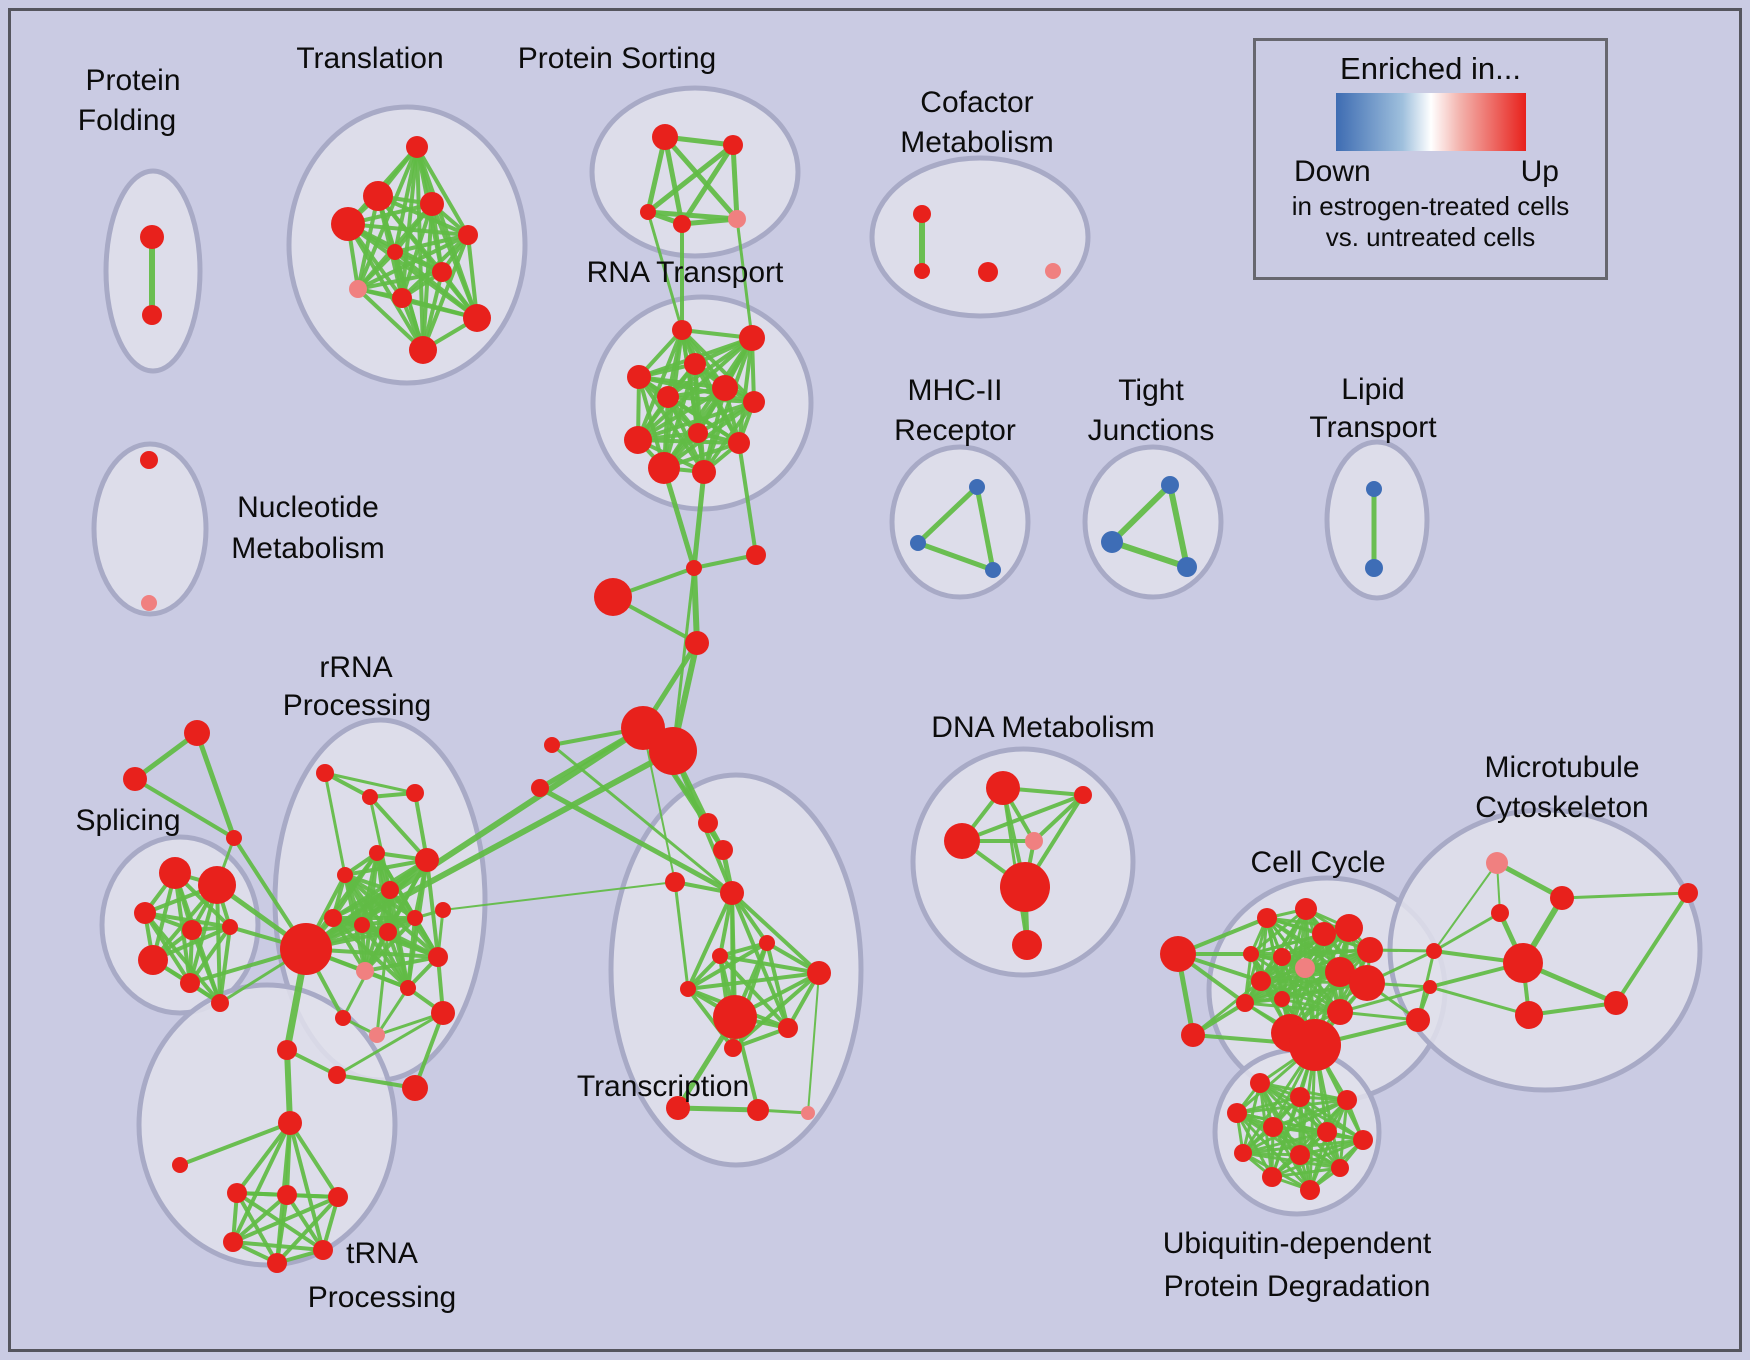 The image size is (1750, 1360). I want to click on cluster-label-microtubule-cytoskeleton-line2: Cytoskeleton, so click(1561, 807).